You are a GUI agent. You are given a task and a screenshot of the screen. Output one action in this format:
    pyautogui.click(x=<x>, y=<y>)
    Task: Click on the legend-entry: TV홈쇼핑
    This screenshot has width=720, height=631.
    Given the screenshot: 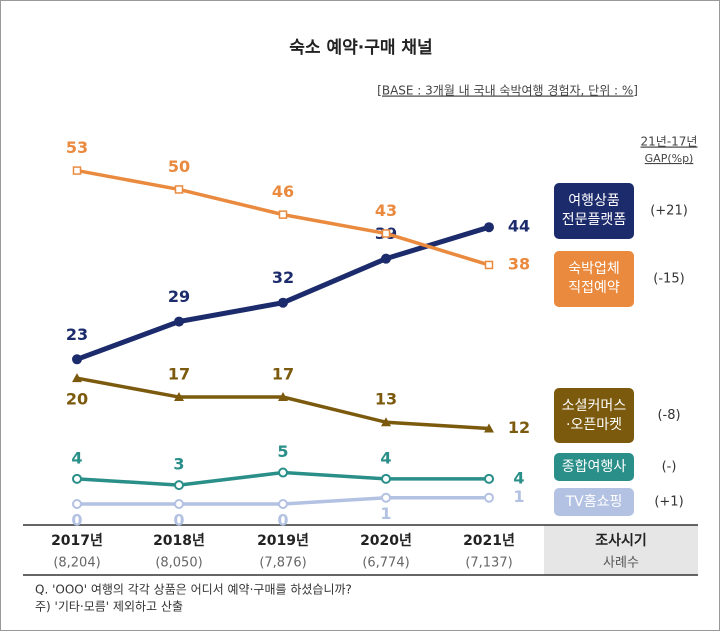 What is the action you would take?
    pyautogui.click(x=594, y=502)
    